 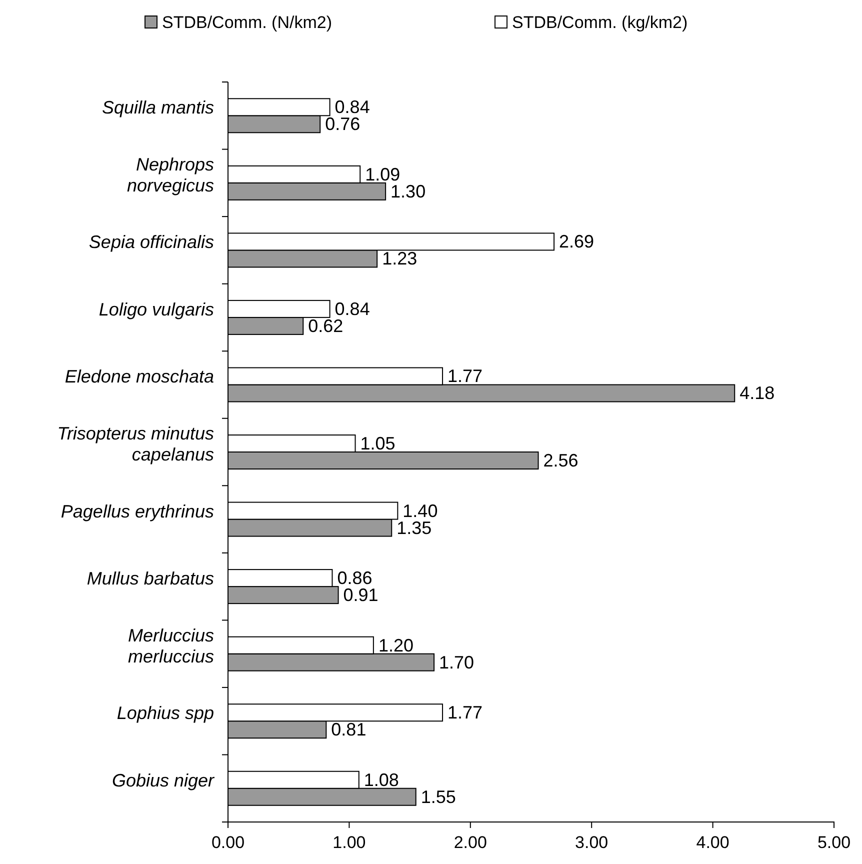 I want to click on y-tick-label: Pagellus erythrinus, so click(x=137, y=511).